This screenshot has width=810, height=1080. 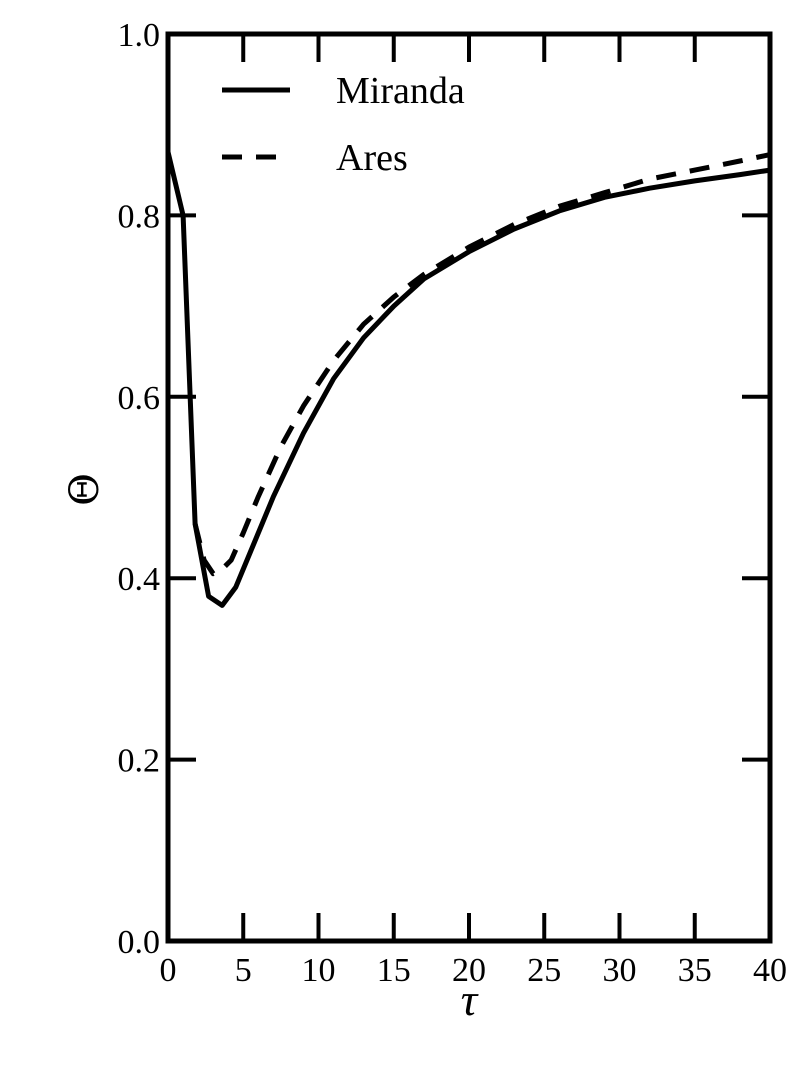 I want to click on x-tick-label-20: 20, so click(x=469, y=970).